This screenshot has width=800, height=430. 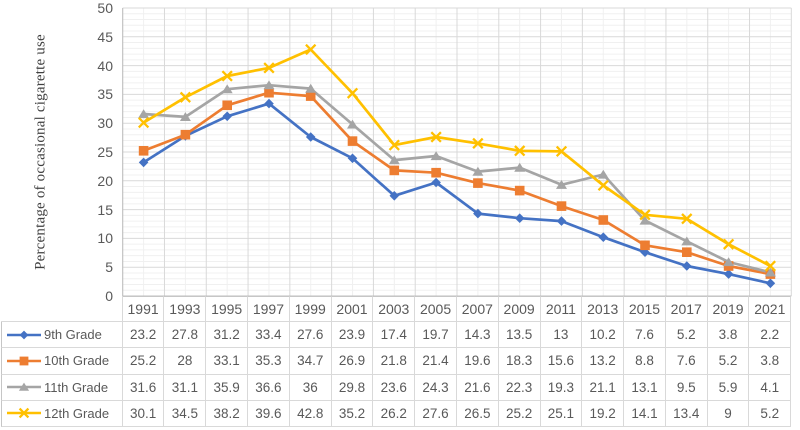 What do you see at coordinates (561, 309) in the screenshot?
I see `year-header-cell: 2011` at bounding box center [561, 309].